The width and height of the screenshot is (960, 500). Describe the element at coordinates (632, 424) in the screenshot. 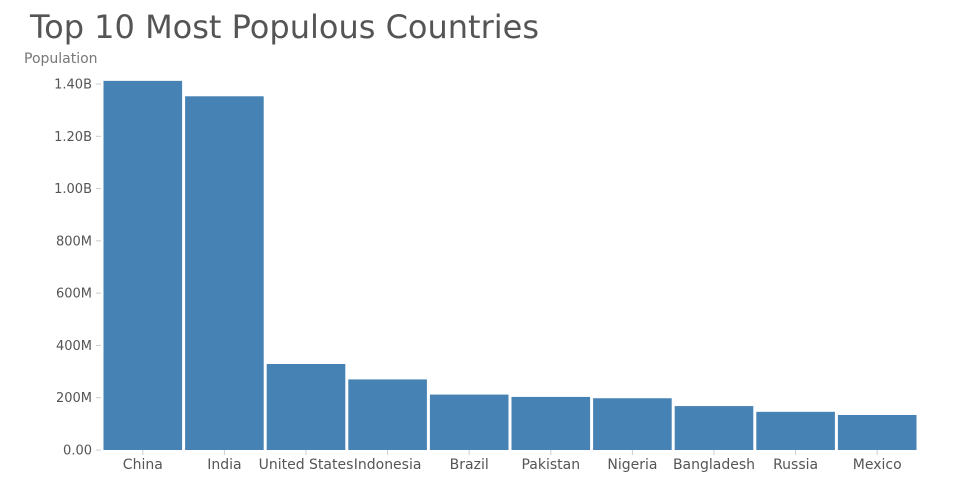

I see `bar-nigeria` at that location.